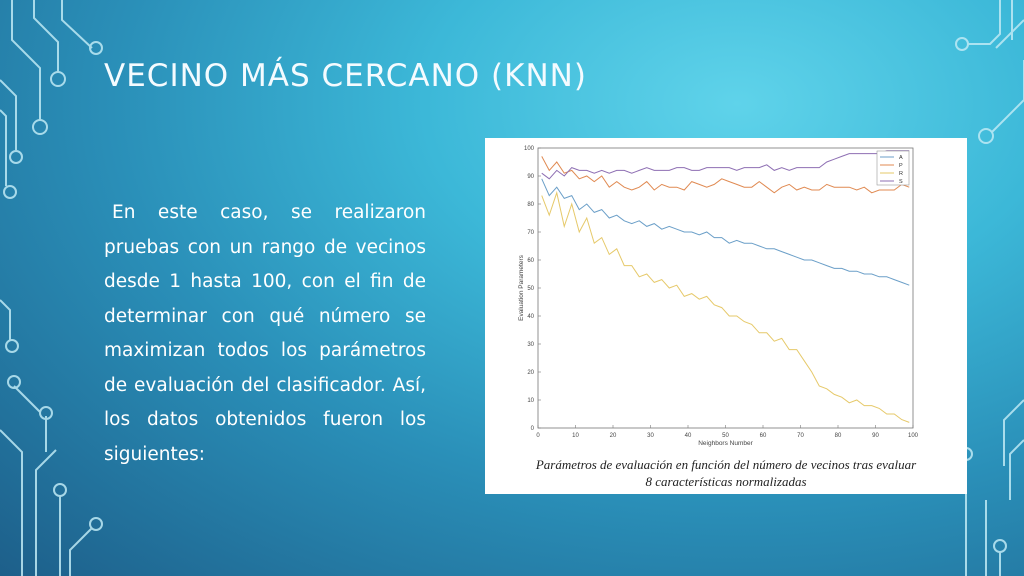 Image resolution: width=1024 pixels, height=576 pixels. Describe the element at coordinates (725, 443) in the screenshot. I see `x-axis-label: Neighbors Number` at that location.